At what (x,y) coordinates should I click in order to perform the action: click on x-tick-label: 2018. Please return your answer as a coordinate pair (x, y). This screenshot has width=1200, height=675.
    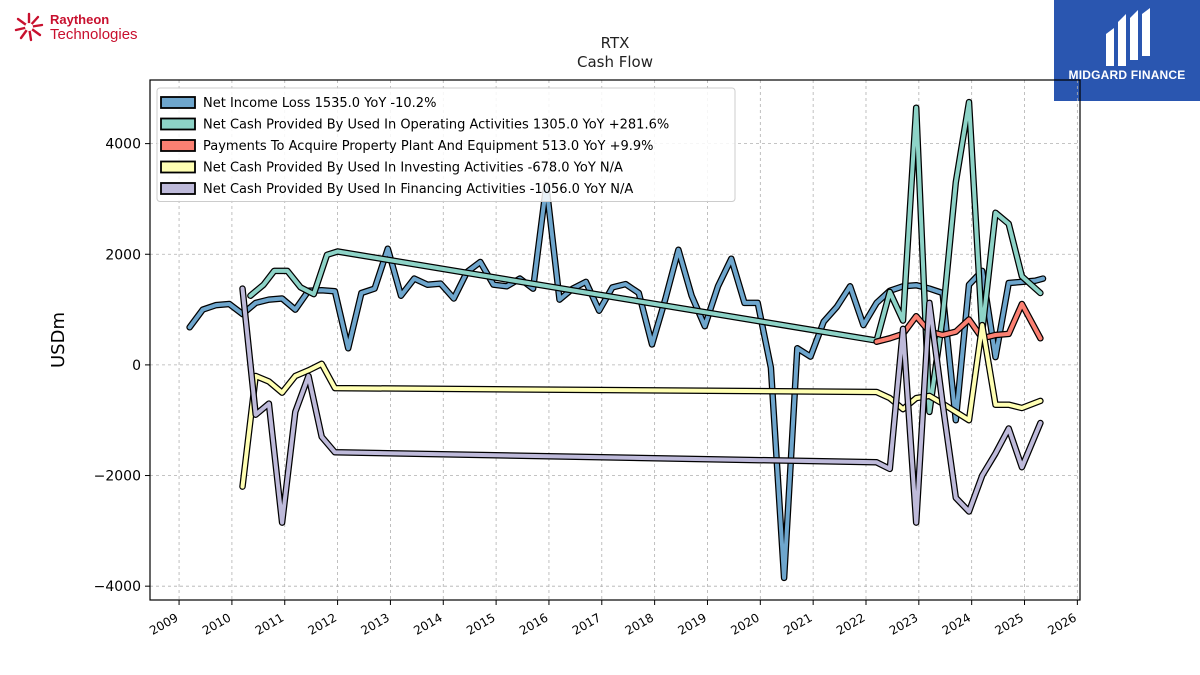
    Looking at the image, I should click on (639, 623).